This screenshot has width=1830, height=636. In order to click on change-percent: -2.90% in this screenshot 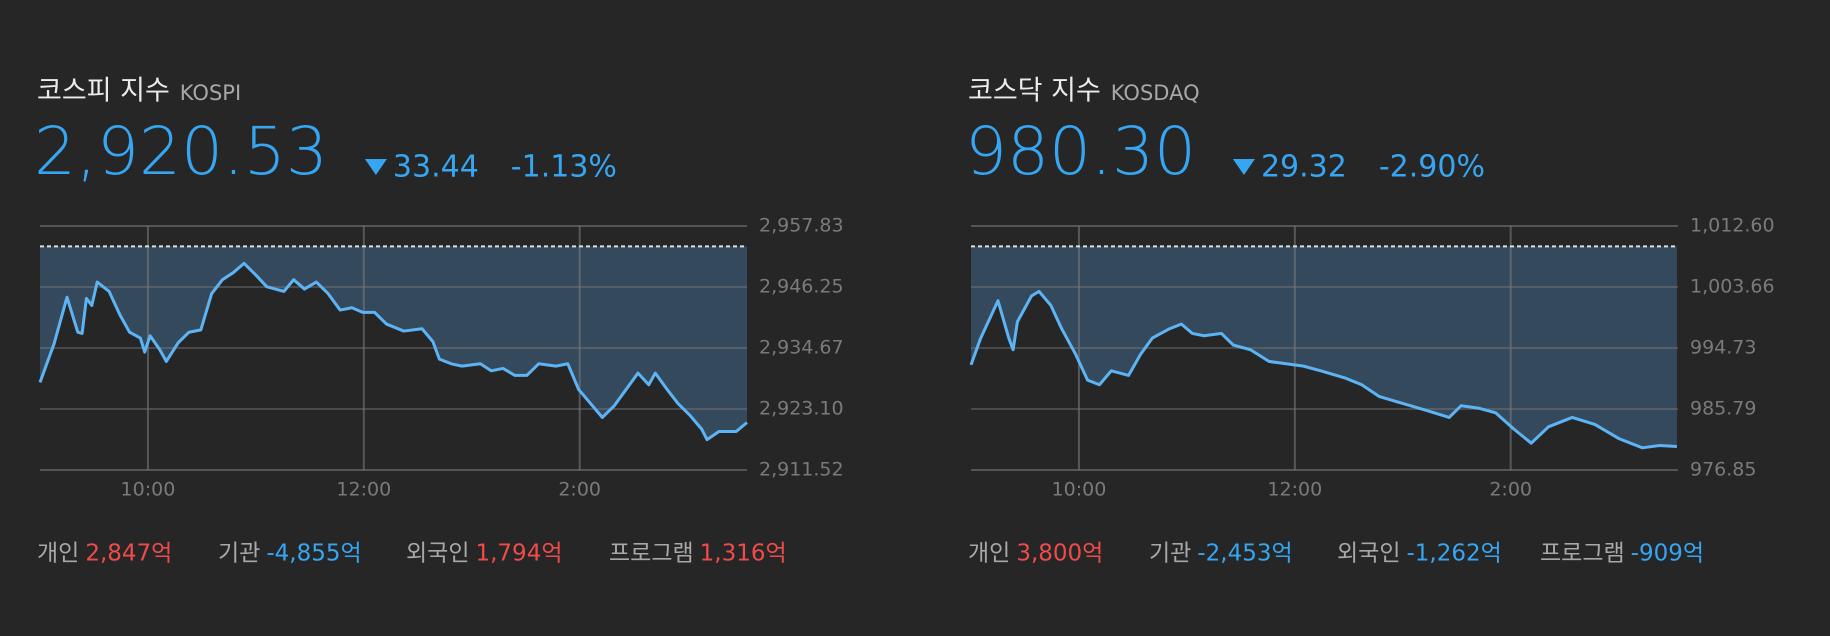, I will do `click(1432, 167)`.